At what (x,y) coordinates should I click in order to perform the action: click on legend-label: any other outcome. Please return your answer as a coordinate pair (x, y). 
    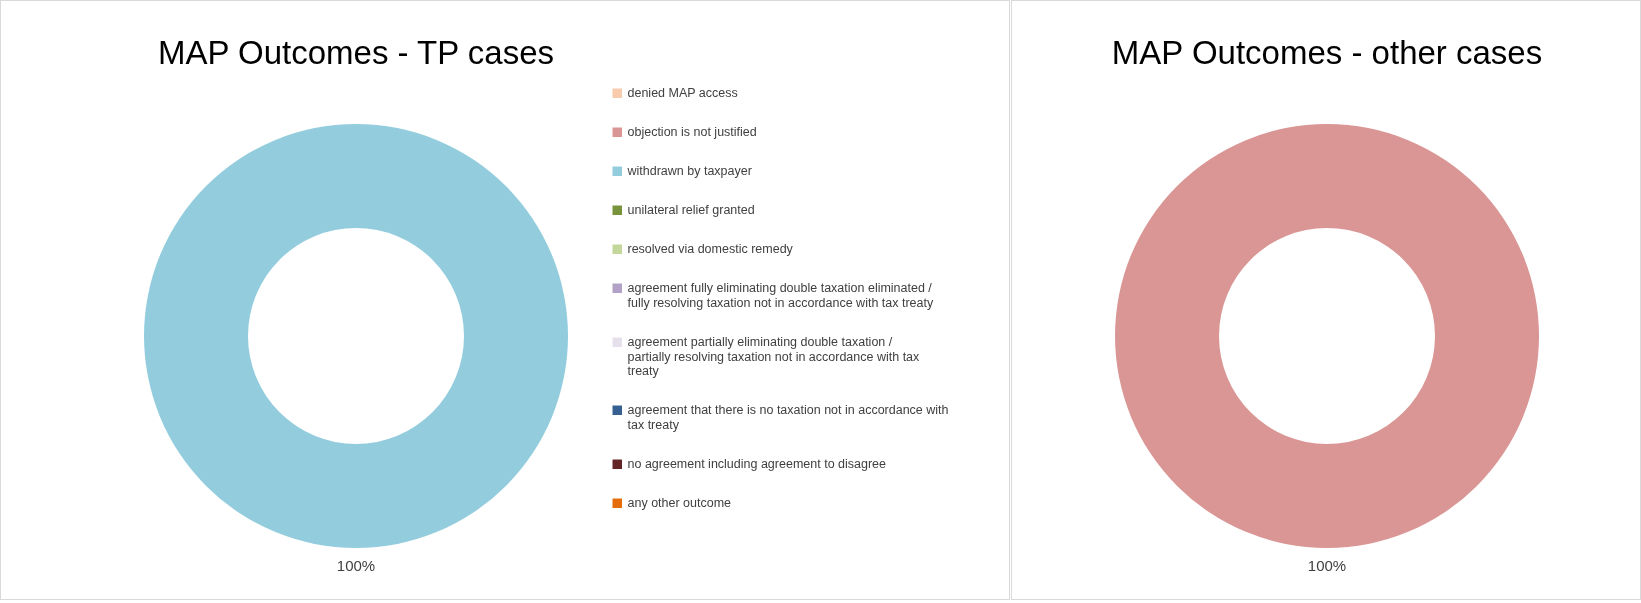
    Looking at the image, I should click on (679, 503).